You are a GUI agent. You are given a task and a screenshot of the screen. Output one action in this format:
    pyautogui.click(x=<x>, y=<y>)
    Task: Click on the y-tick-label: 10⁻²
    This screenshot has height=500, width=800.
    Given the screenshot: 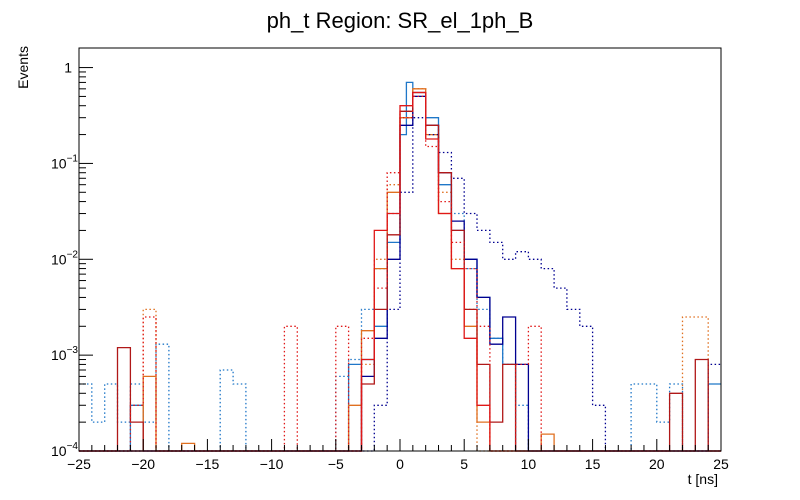 What is the action you would take?
    pyautogui.click(x=64, y=258)
    